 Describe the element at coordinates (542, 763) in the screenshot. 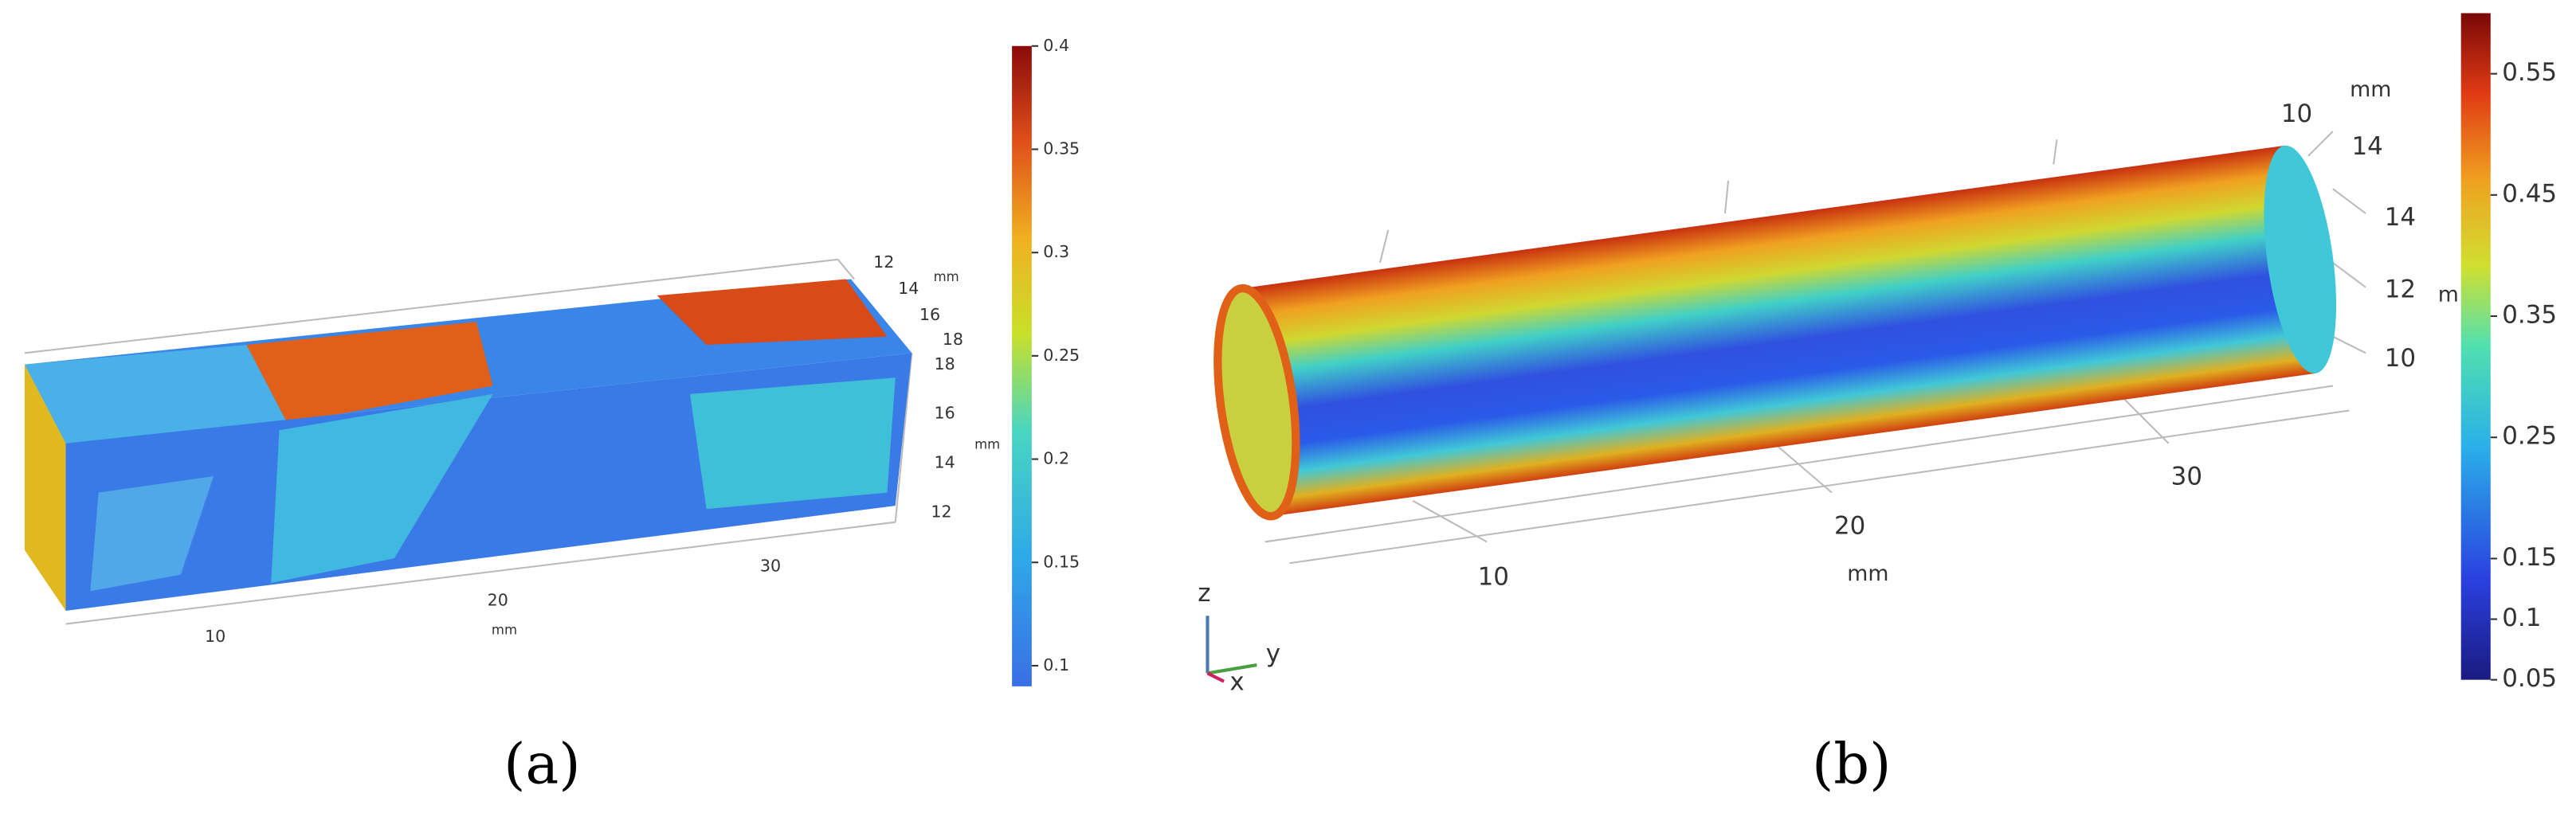

I see `panel-label: (a)` at that location.